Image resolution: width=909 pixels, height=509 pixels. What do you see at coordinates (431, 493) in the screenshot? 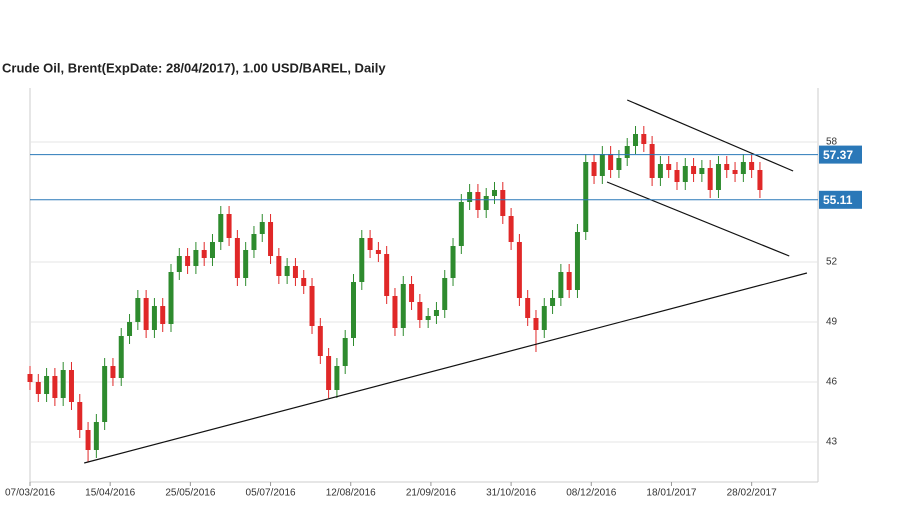
I see `x-tick-label: 21/09/2016` at bounding box center [431, 493].